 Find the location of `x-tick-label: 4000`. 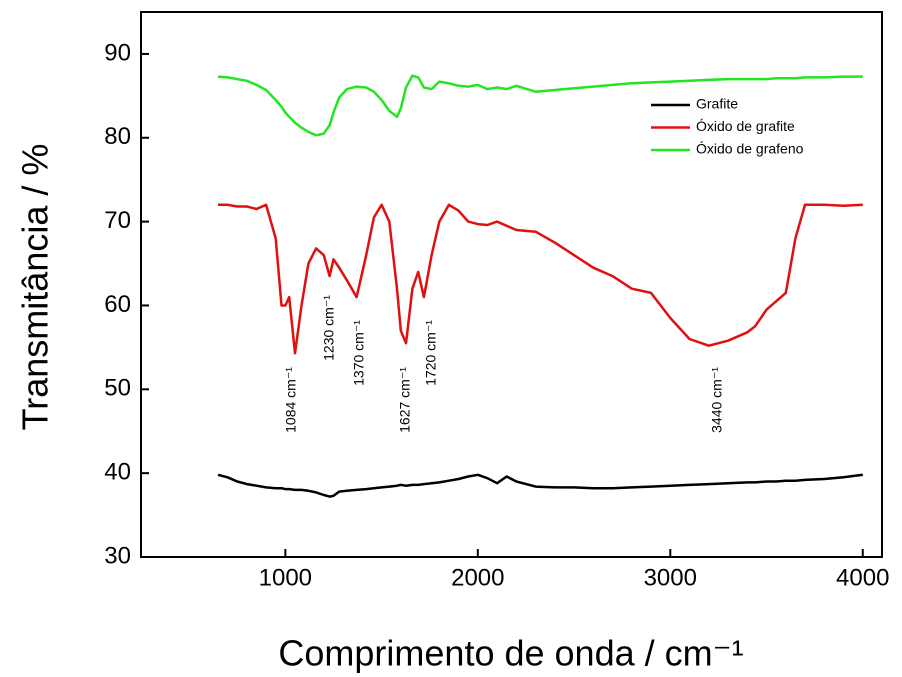

x-tick-label: 4000 is located at coordinates (862, 577).